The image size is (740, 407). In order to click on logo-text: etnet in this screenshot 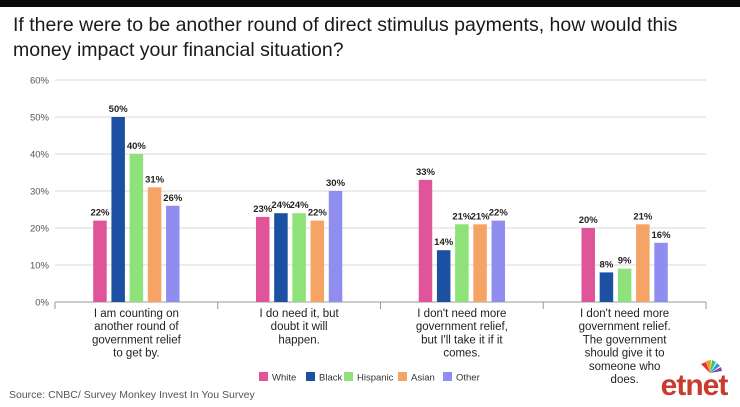, I will do `click(694, 385)`.